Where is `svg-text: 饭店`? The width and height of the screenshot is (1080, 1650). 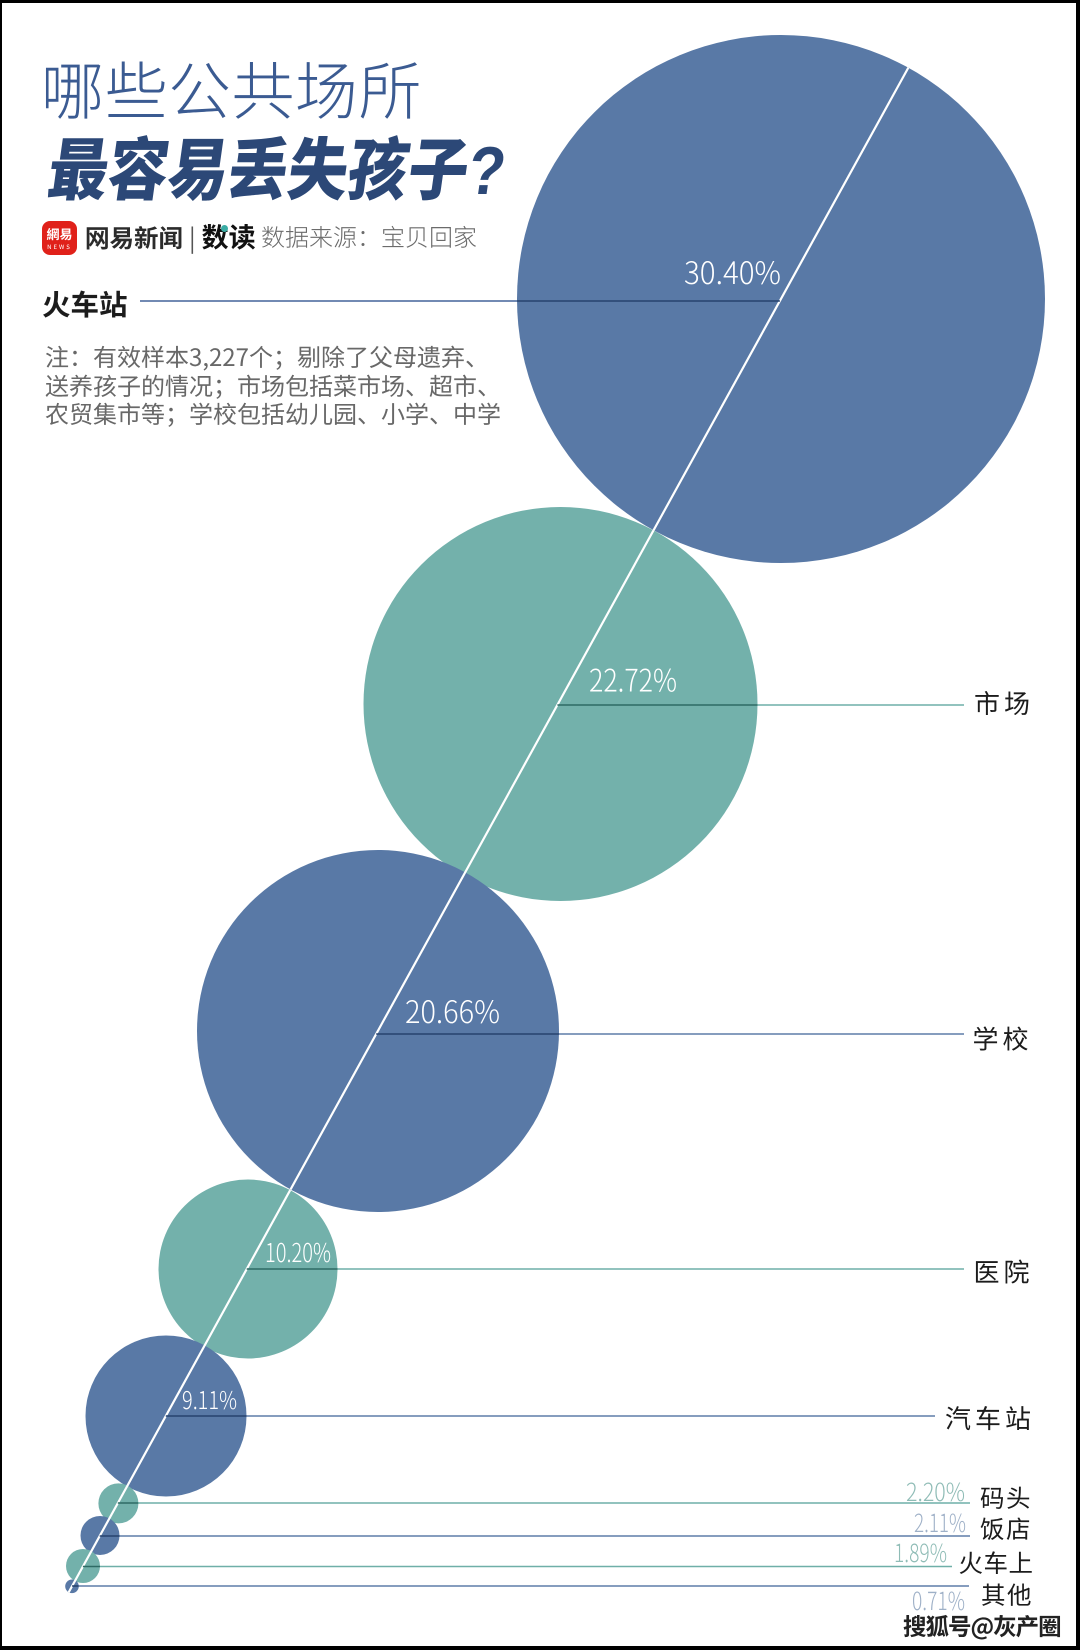 svg-text: 饭店 is located at coordinates (1006, 1528).